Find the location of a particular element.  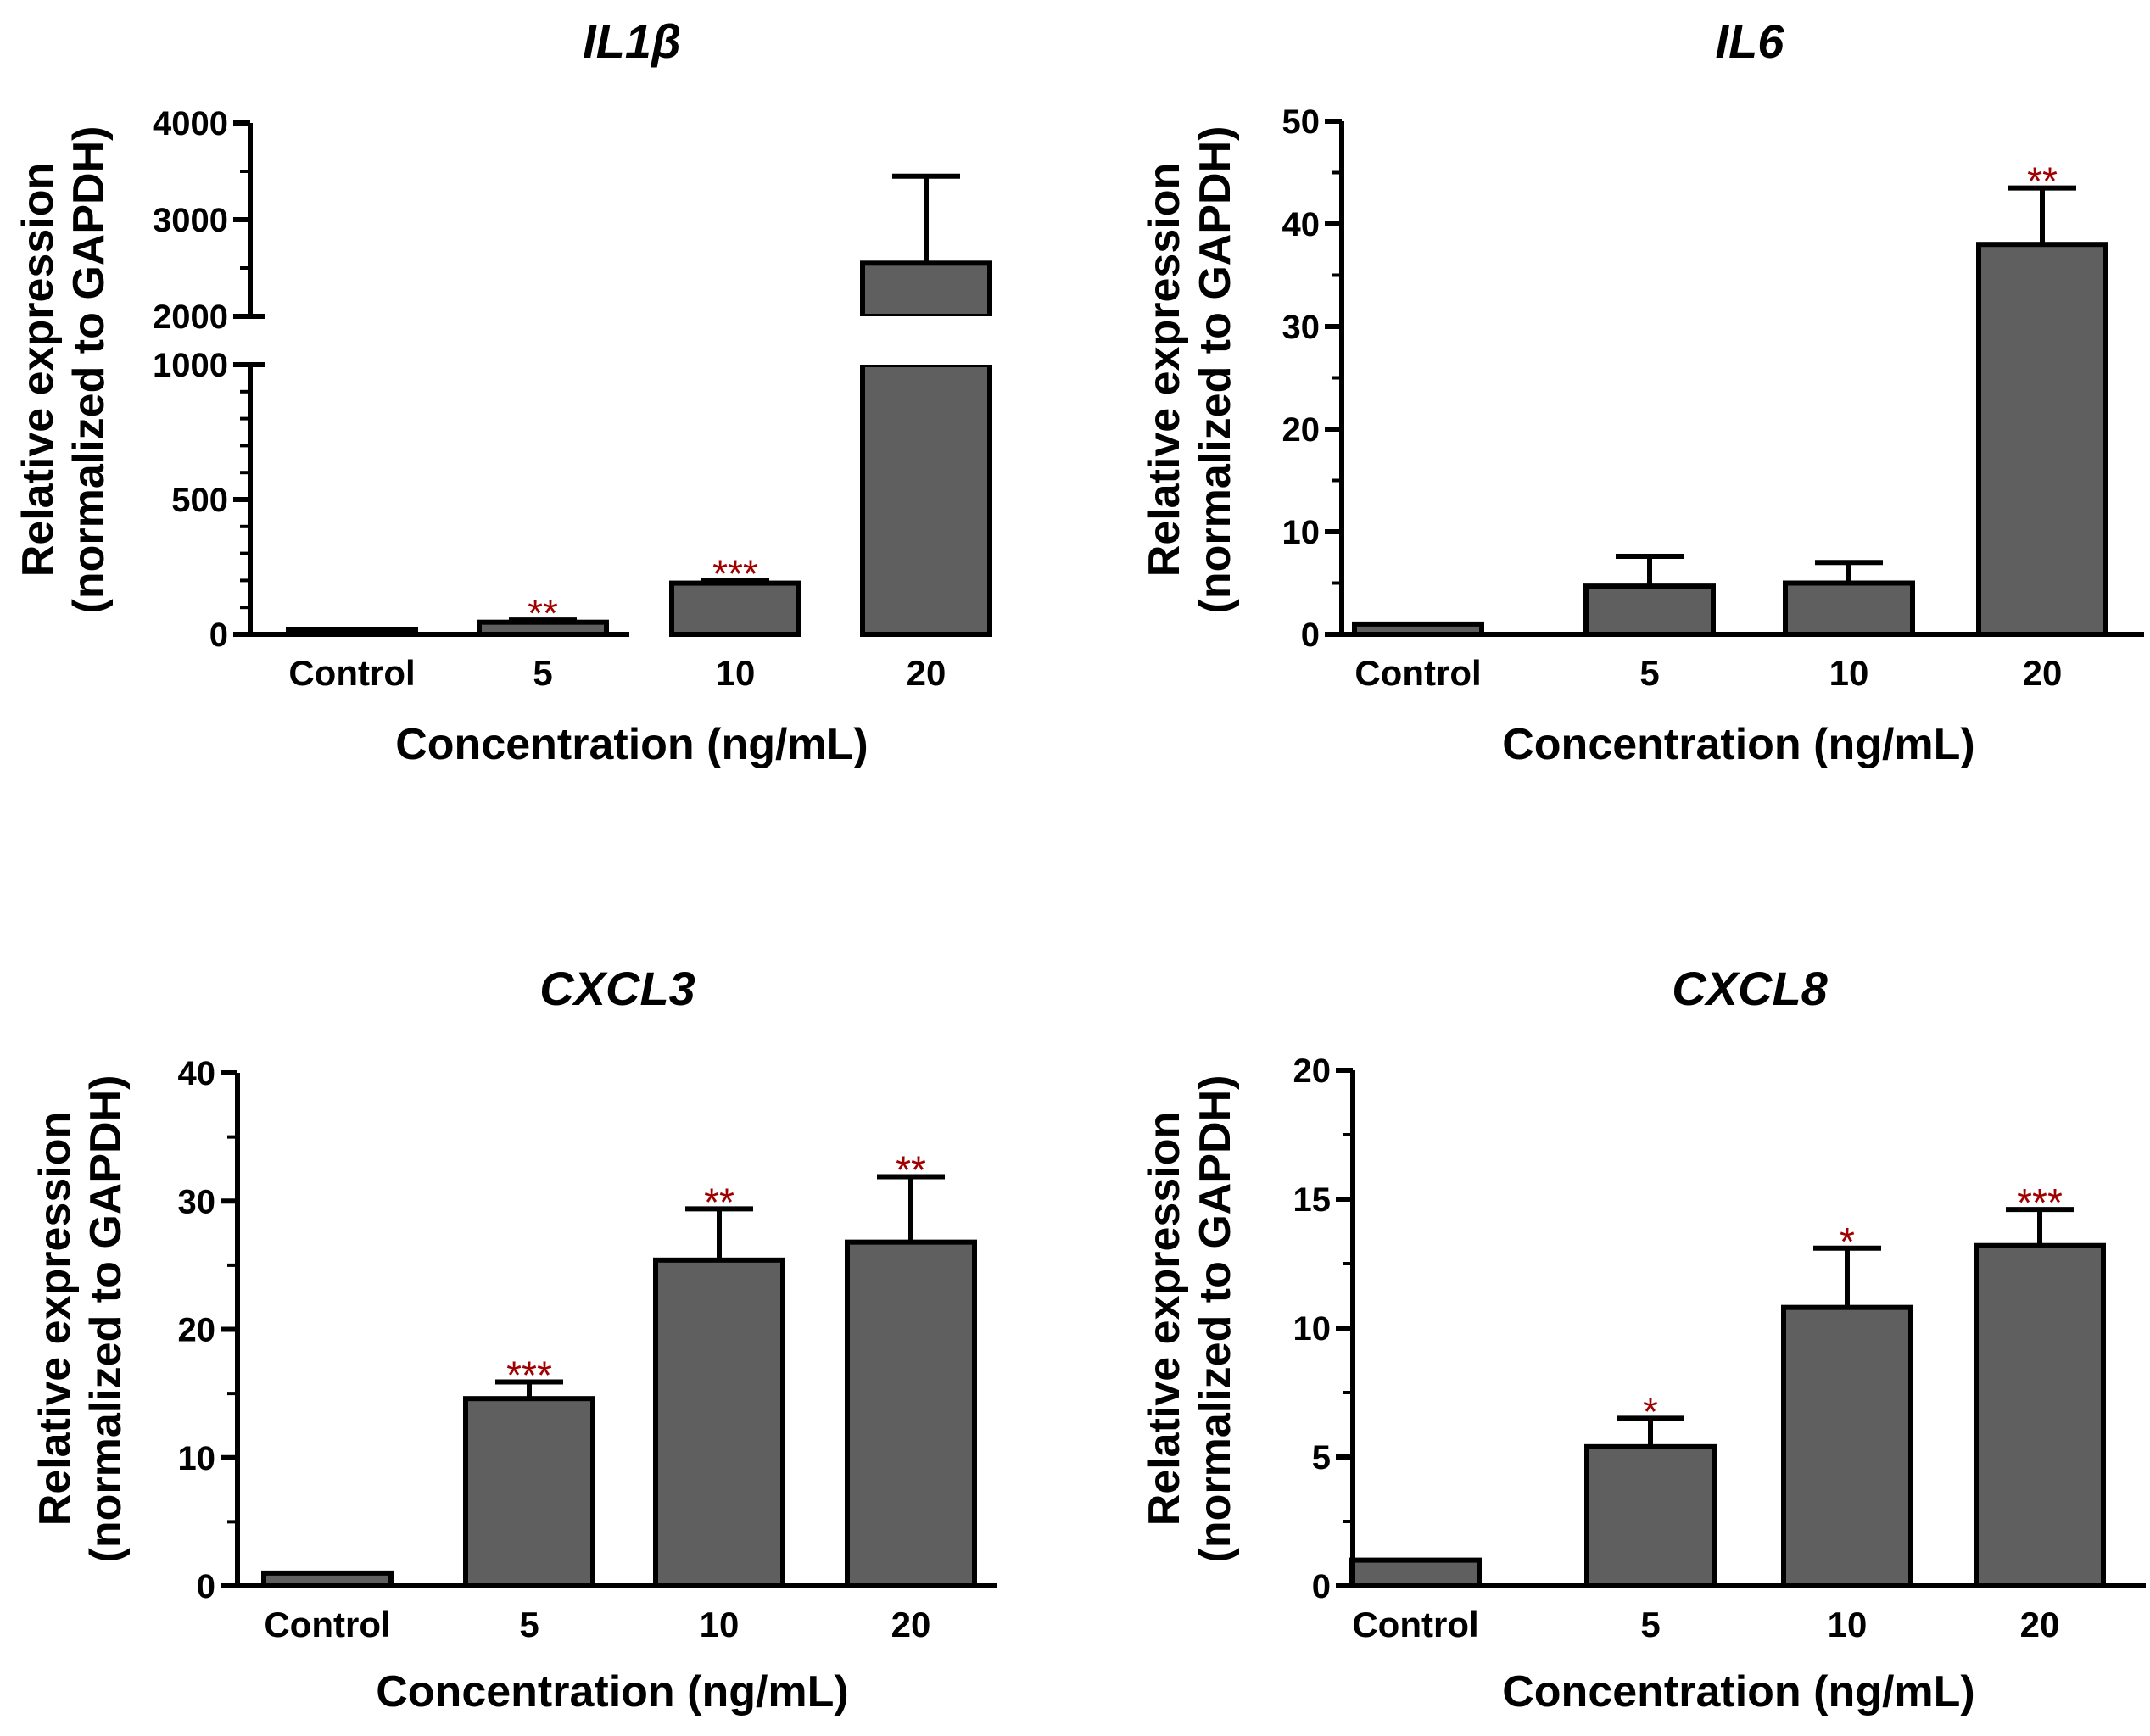

axis-break-gap is located at coordinates (926, 340).